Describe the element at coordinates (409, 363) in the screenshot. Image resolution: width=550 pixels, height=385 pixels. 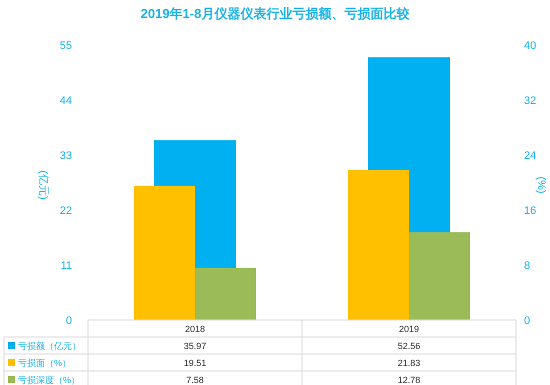
I see `data-label: 21.83` at that location.